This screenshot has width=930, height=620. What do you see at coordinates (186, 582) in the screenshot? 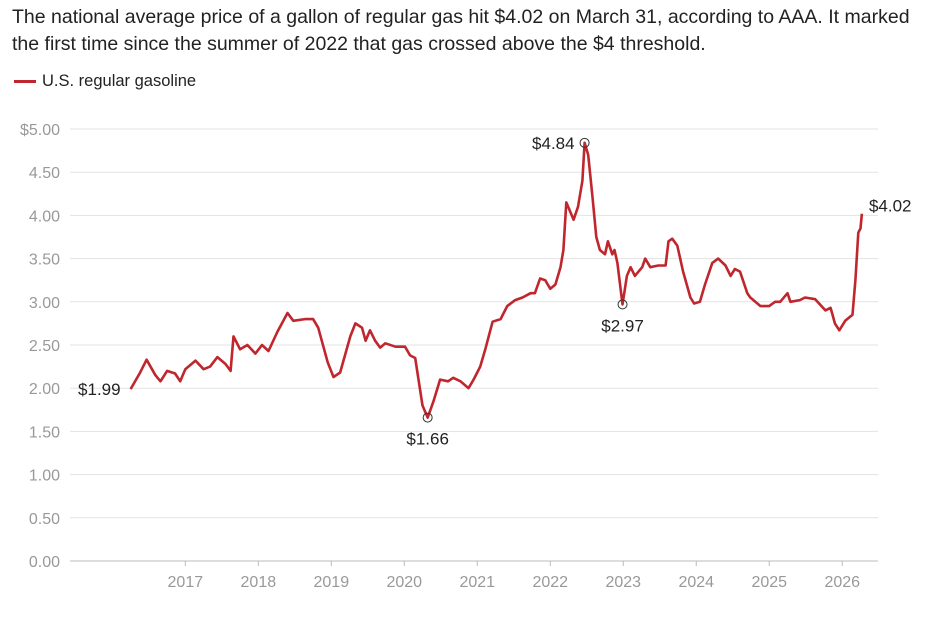
I see `x-tick-label: 2017` at bounding box center [186, 582].